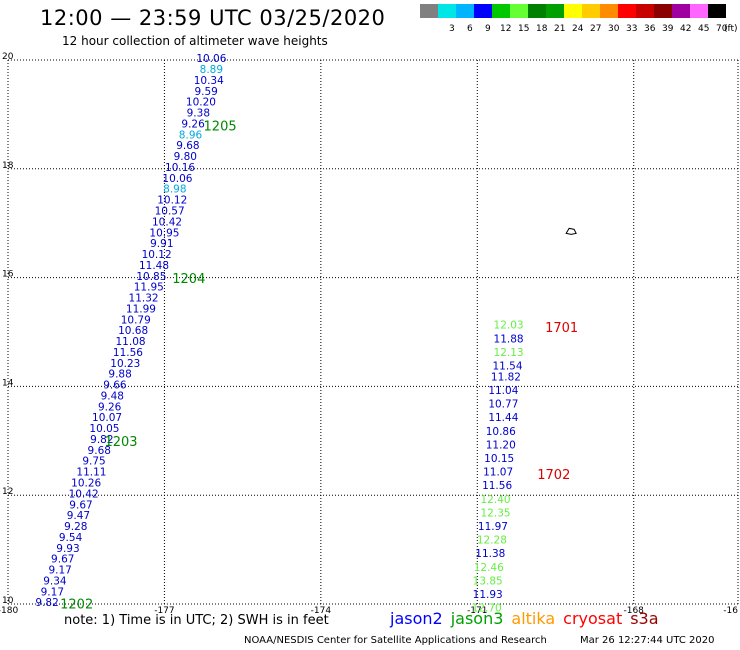 This screenshot has width=740, height=650. Describe the element at coordinates (493, 527) in the screenshot. I see `wave-height-value: 11.97` at that location.